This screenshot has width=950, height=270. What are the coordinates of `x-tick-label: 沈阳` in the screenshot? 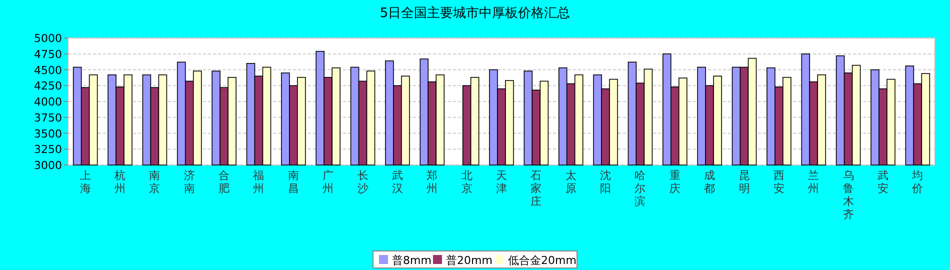 It's located at (606, 182).